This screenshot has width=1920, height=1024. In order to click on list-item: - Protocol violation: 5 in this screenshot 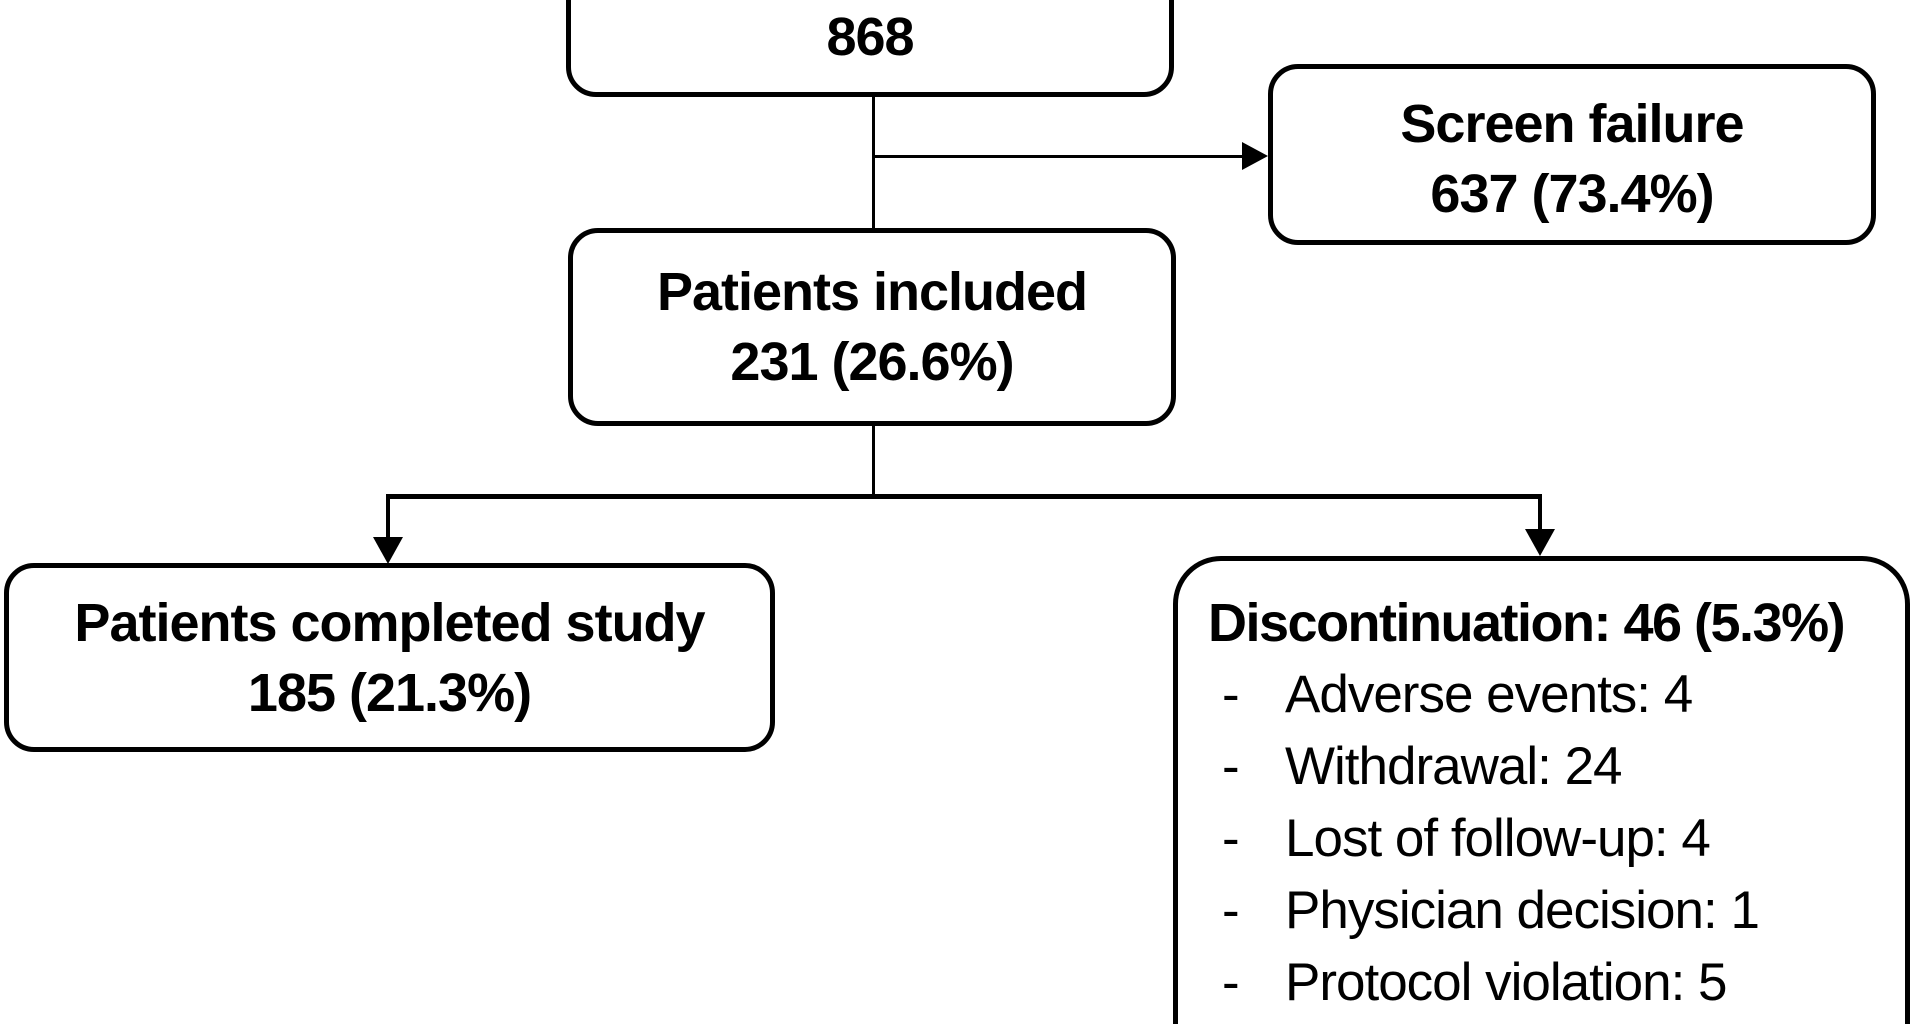, I will do `click(1475, 983)`.